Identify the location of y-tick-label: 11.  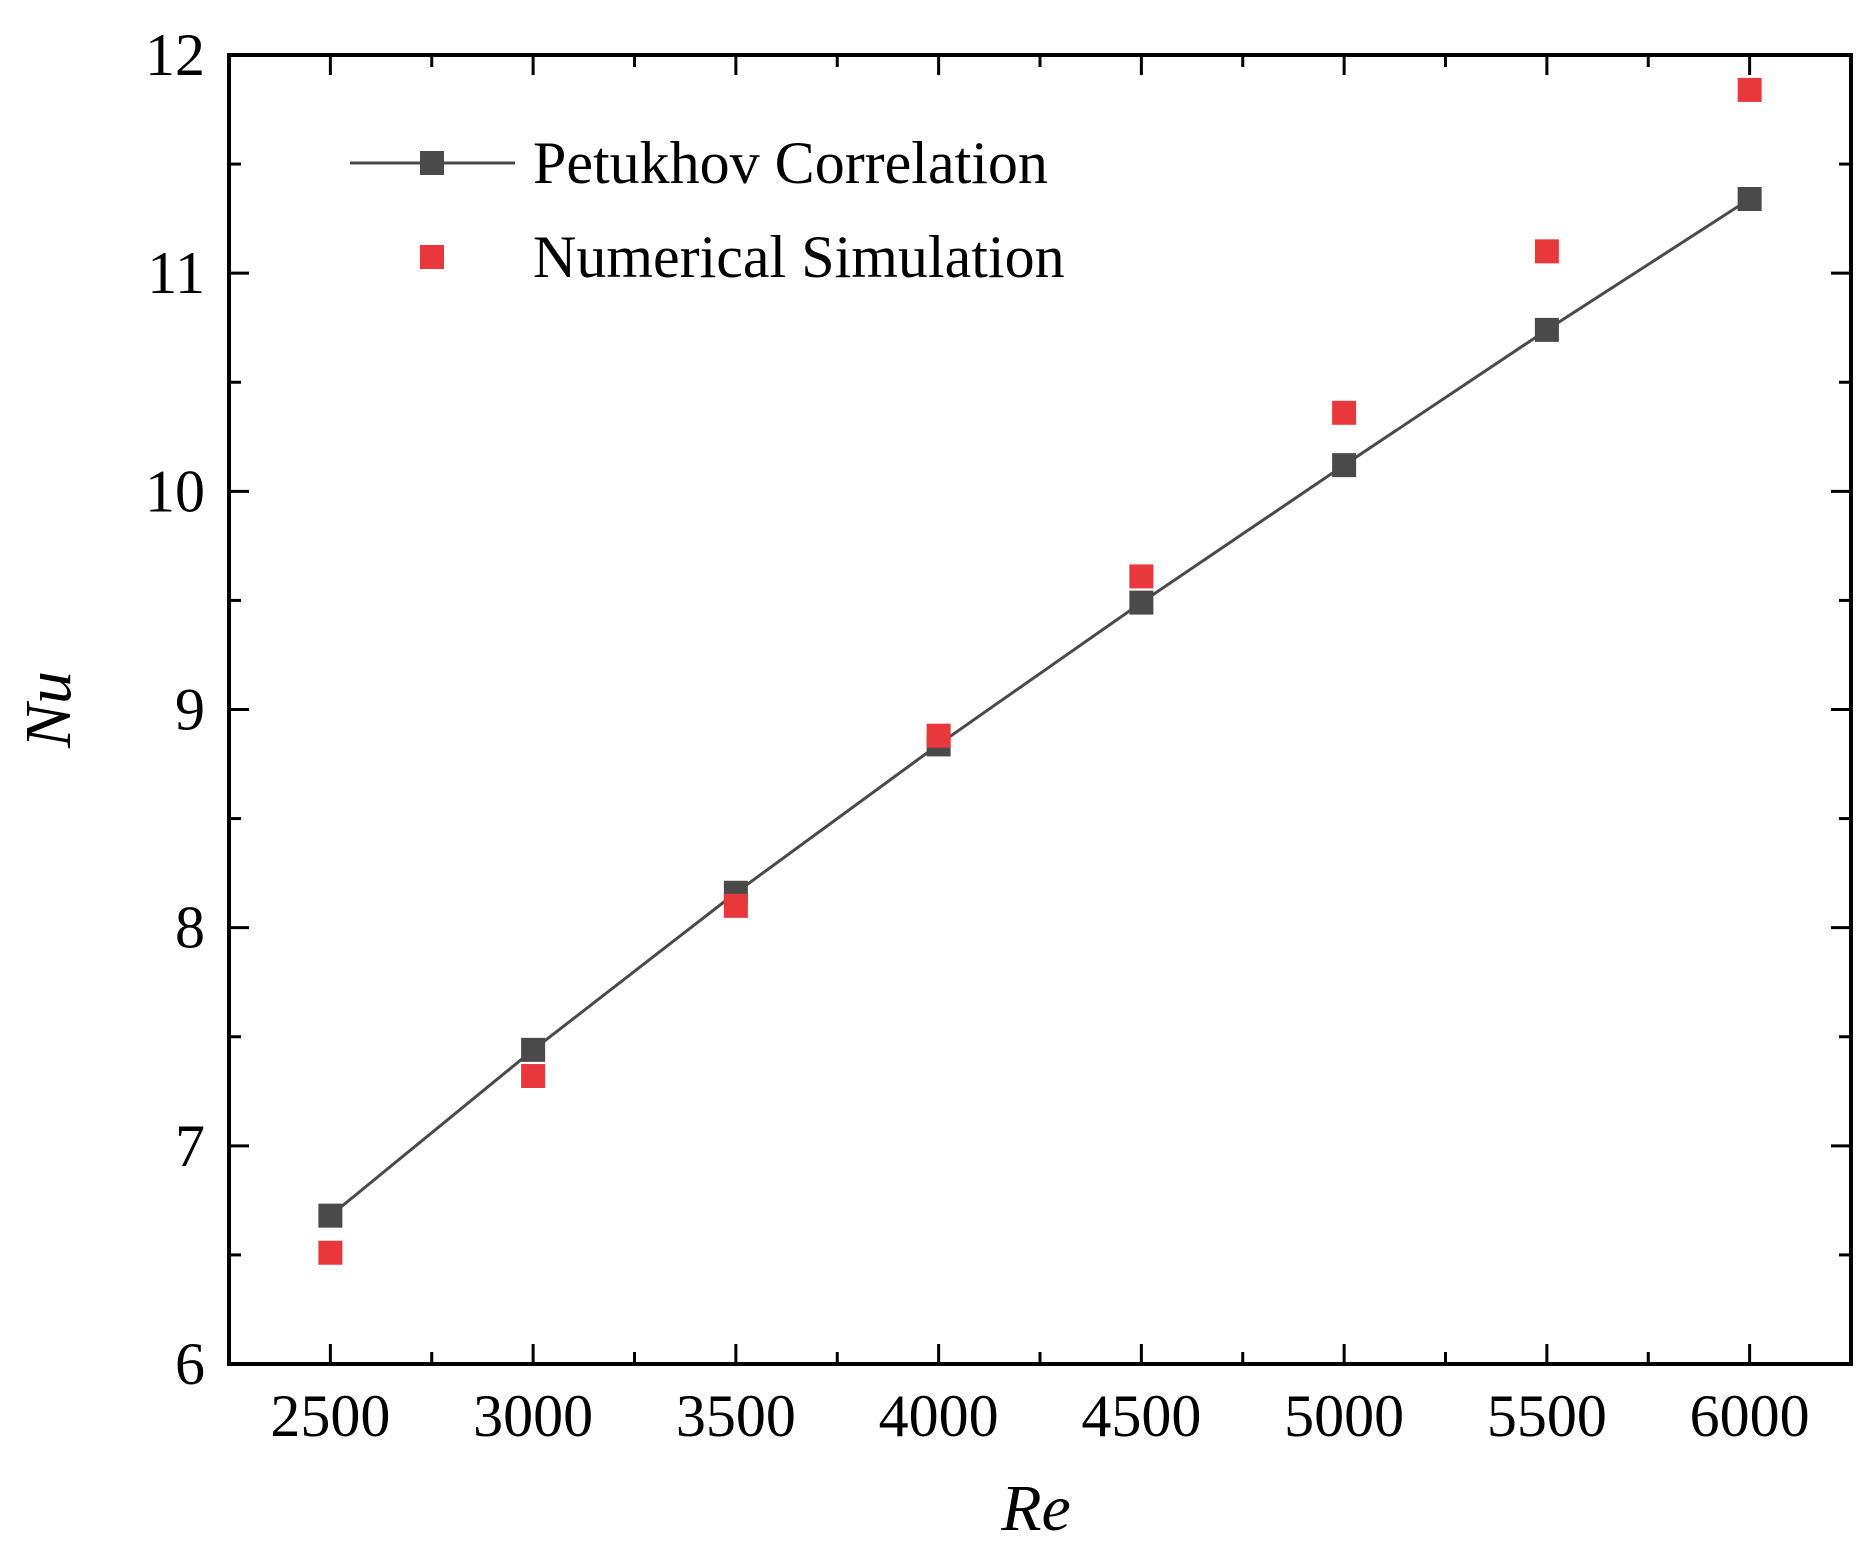
(176, 273).